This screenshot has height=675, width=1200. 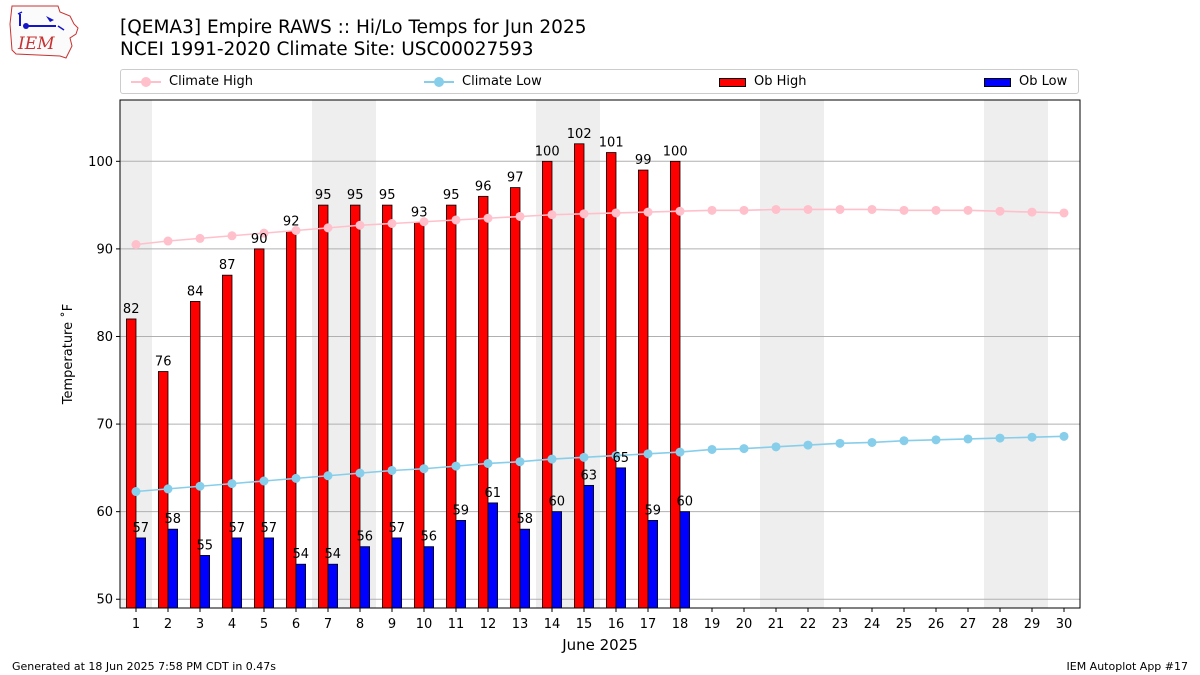 What do you see at coordinates (483, 186) in the screenshot?
I see `label-ob-high: 96` at bounding box center [483, 186].